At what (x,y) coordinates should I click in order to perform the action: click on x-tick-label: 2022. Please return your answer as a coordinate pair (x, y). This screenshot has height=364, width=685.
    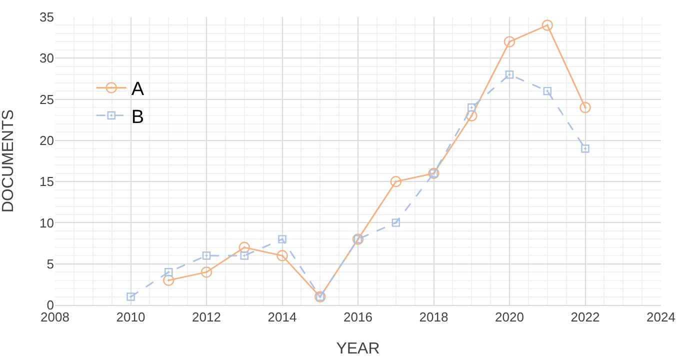
    Looking at the image, I should click on (585, 317).